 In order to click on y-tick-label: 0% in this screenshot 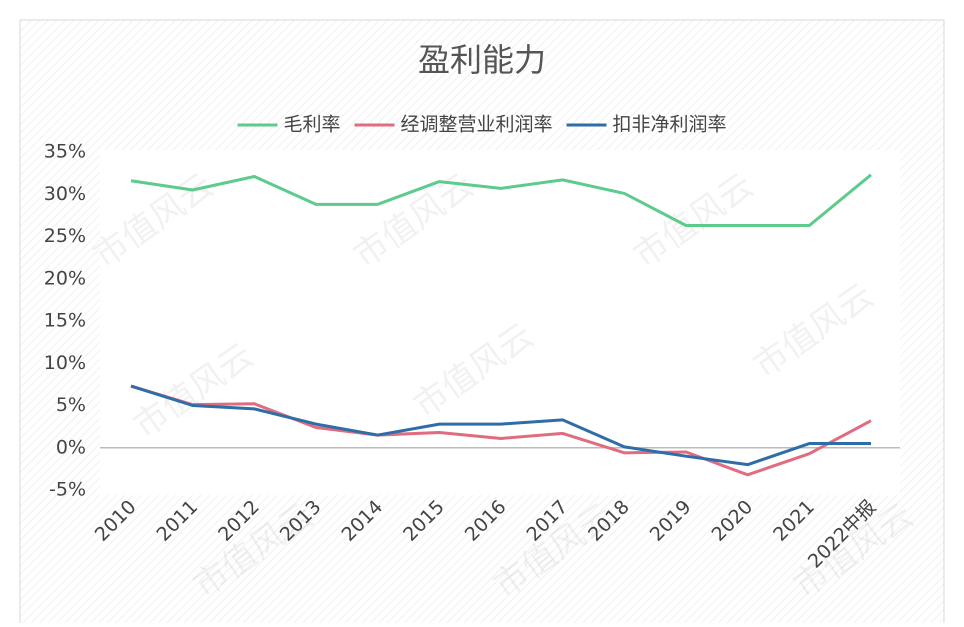, I will do `click(71, 447)`.